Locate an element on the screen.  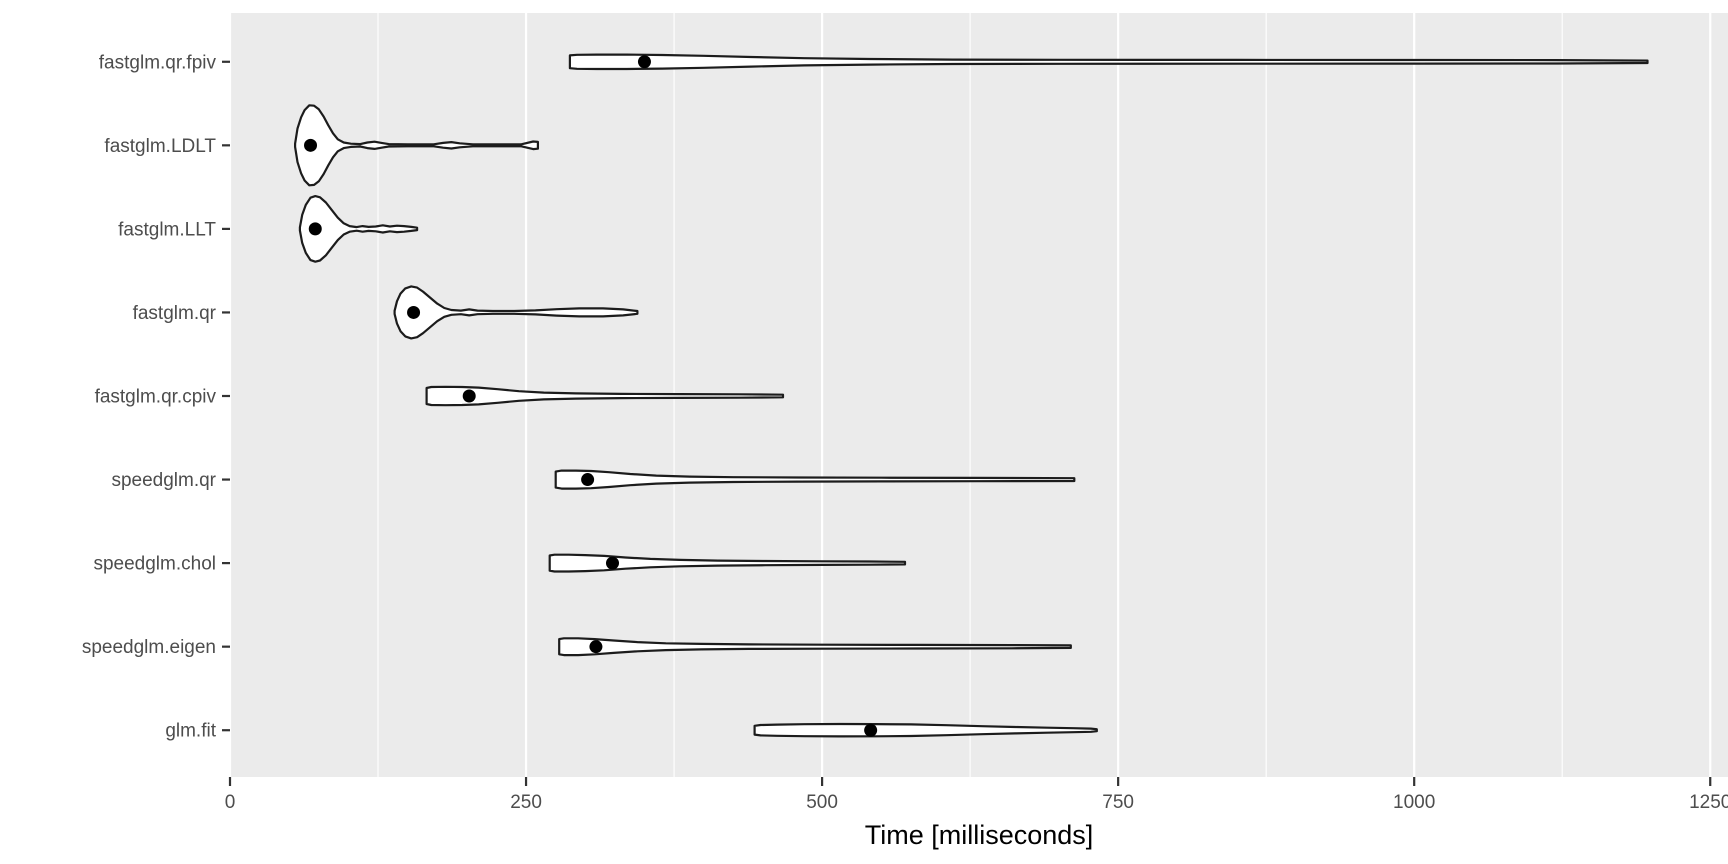
y-axis-label-fastglm.LLT: fastglm.LLT is located at coordinates (167, 229).